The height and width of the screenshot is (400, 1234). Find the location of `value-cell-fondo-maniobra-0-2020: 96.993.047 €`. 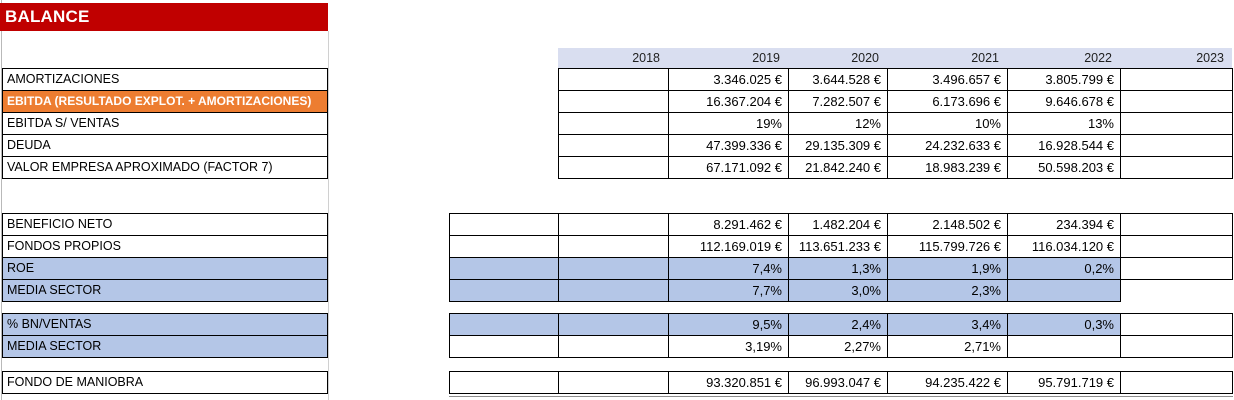

value-cell-fondo-maniobra-0-2020: 96.993.047 € is located at coordinates (838, 382).